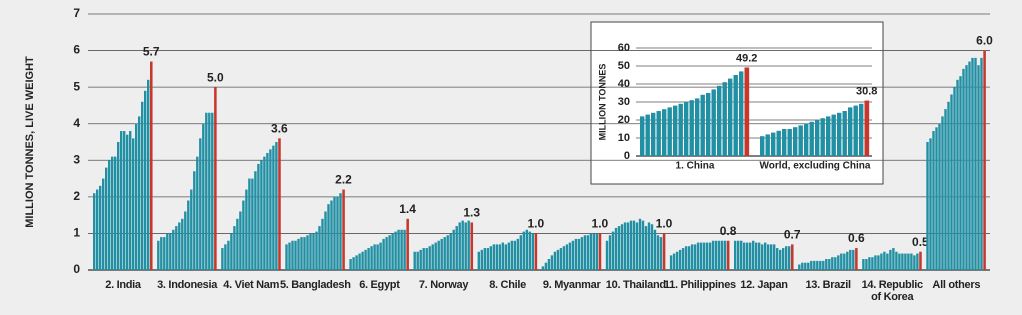 This screenshot has width=1022, height=315. I want to click on value-label: 5.0, so click(215, 77).